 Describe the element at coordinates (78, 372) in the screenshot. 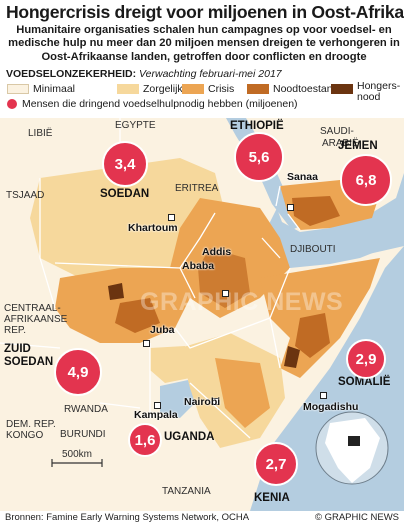

I see `bubble-south-sudan: 4,9` at that location.